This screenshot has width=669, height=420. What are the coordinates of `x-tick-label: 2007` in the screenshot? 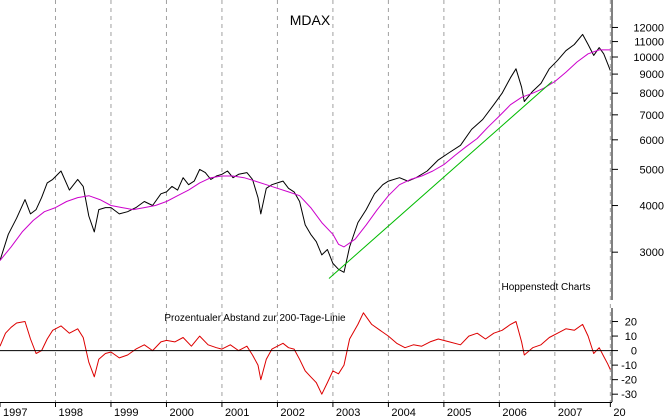 It's located at (570, 413).